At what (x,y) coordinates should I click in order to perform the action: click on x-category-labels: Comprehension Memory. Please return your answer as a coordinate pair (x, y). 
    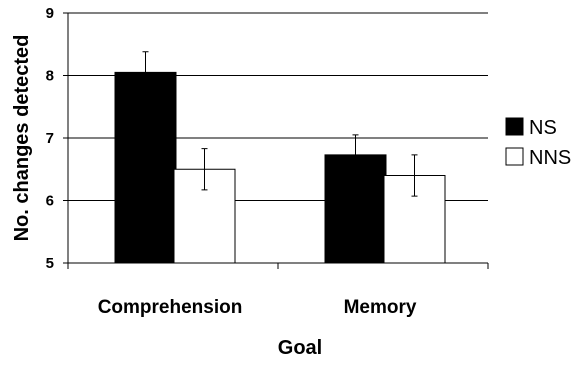
    Looking at the image, I should click on (257, 307).